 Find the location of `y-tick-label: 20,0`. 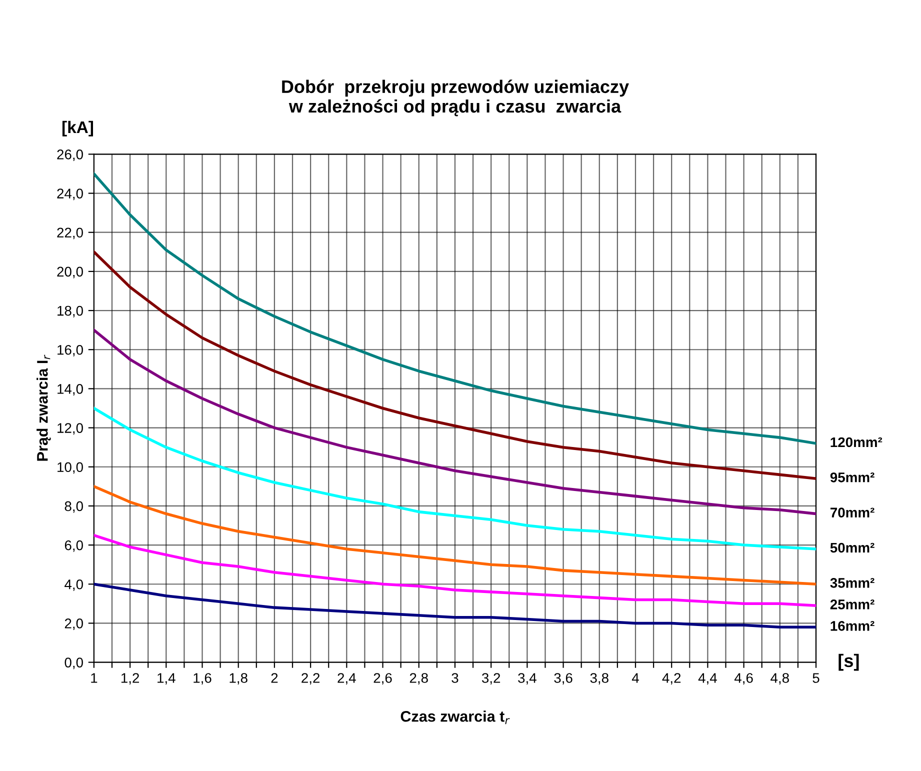

y-tick-label: 20,0 is located at coordinates (70, 272).